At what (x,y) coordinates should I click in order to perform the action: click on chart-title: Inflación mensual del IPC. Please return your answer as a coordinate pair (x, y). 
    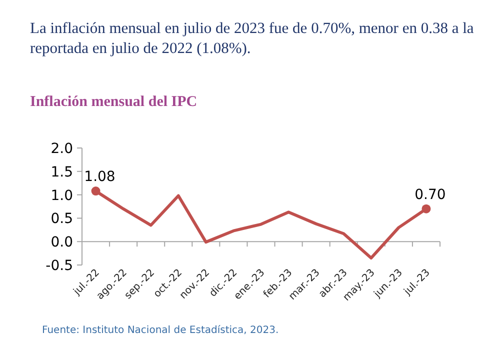
    Looking at the image, I should click on (114, 102).